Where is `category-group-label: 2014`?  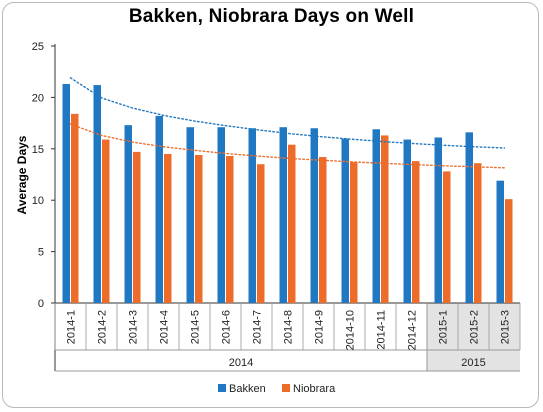
category-group-label: 2014 is located at coordinates (241, 363).